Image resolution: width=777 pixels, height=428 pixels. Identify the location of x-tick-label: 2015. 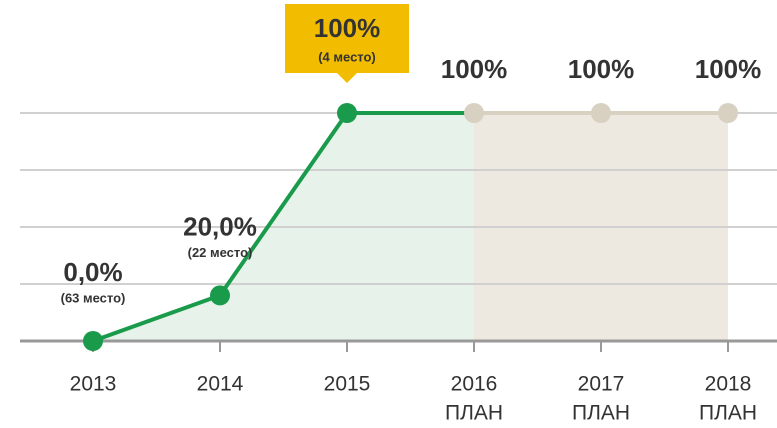
(347, 384).